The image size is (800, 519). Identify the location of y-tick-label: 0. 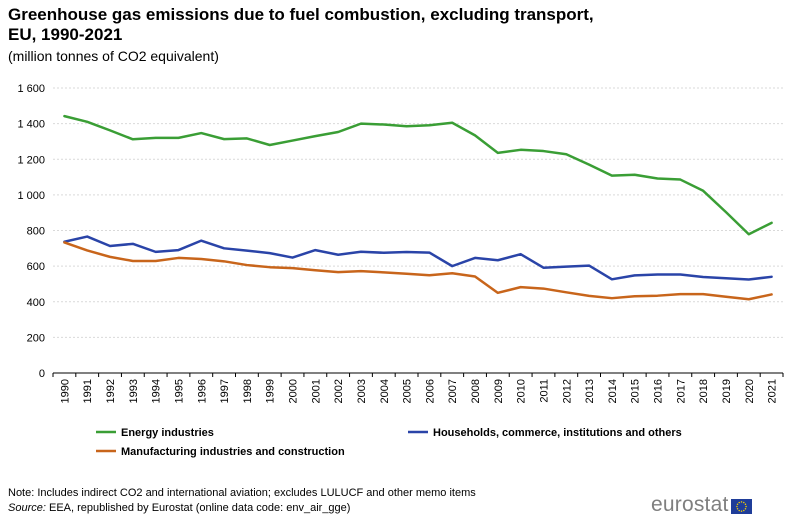
(42, 374).